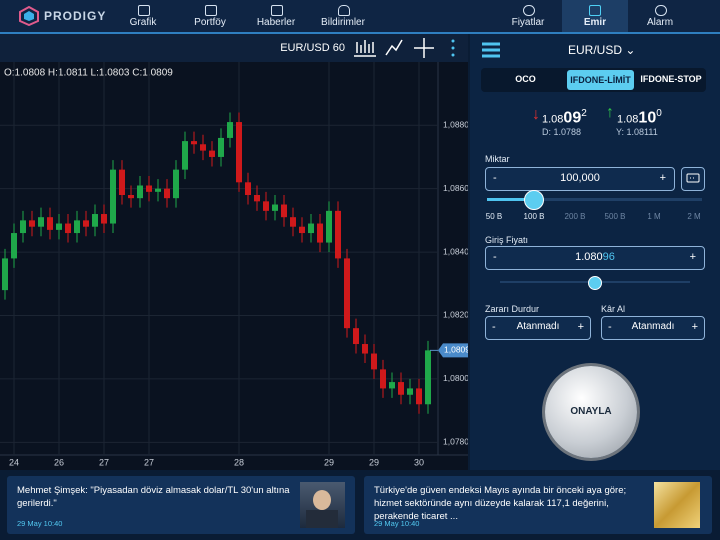  What do you see at coordinates (595, 50) in the screenshot?
I see `symbol-text: EUR/USD` at bounding box center [595, 50].